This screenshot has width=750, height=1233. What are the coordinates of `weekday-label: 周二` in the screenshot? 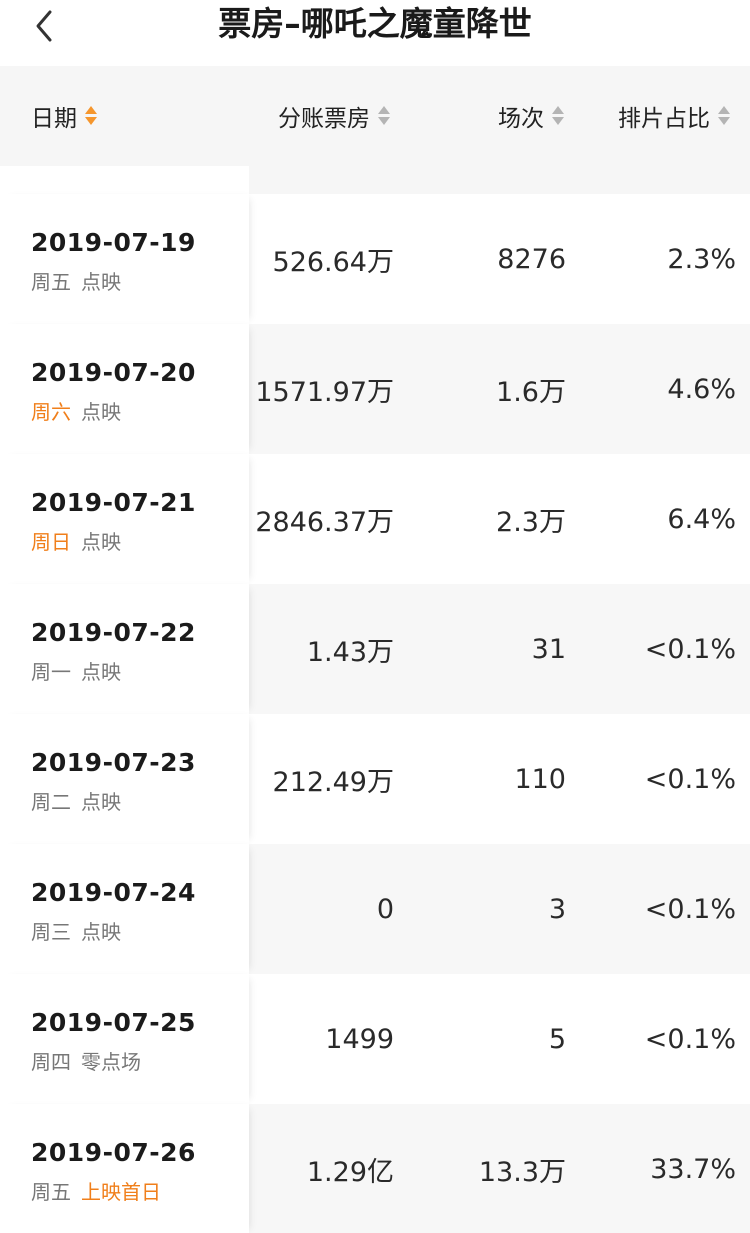 It's located at (51, 802).